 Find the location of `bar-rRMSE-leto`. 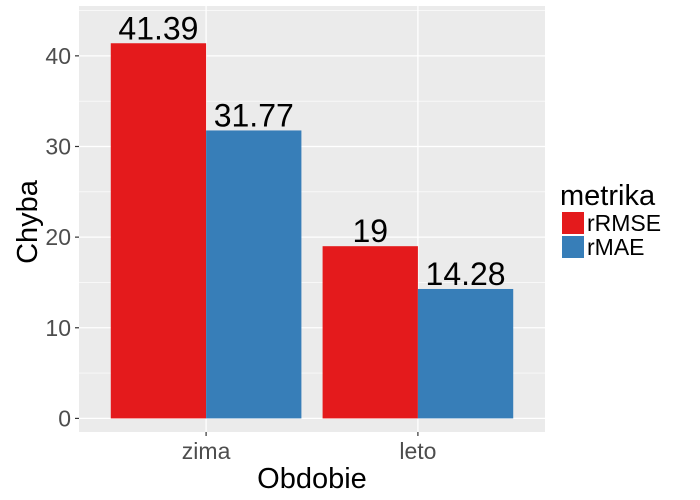

bar-rRMSE-leto is located at coordinates (370, 332).